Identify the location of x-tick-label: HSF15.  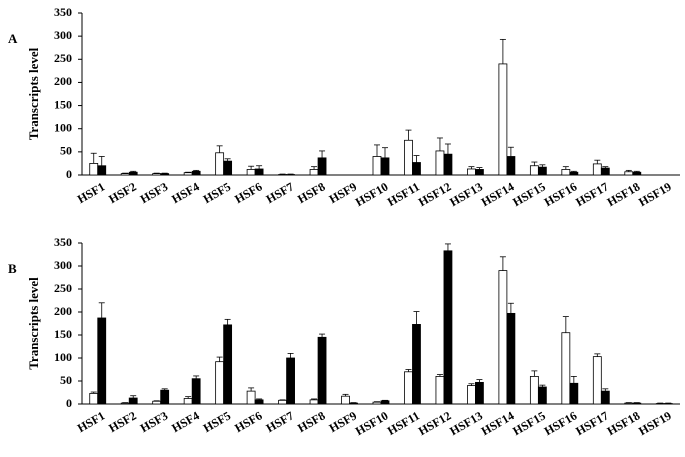
(529, 194).